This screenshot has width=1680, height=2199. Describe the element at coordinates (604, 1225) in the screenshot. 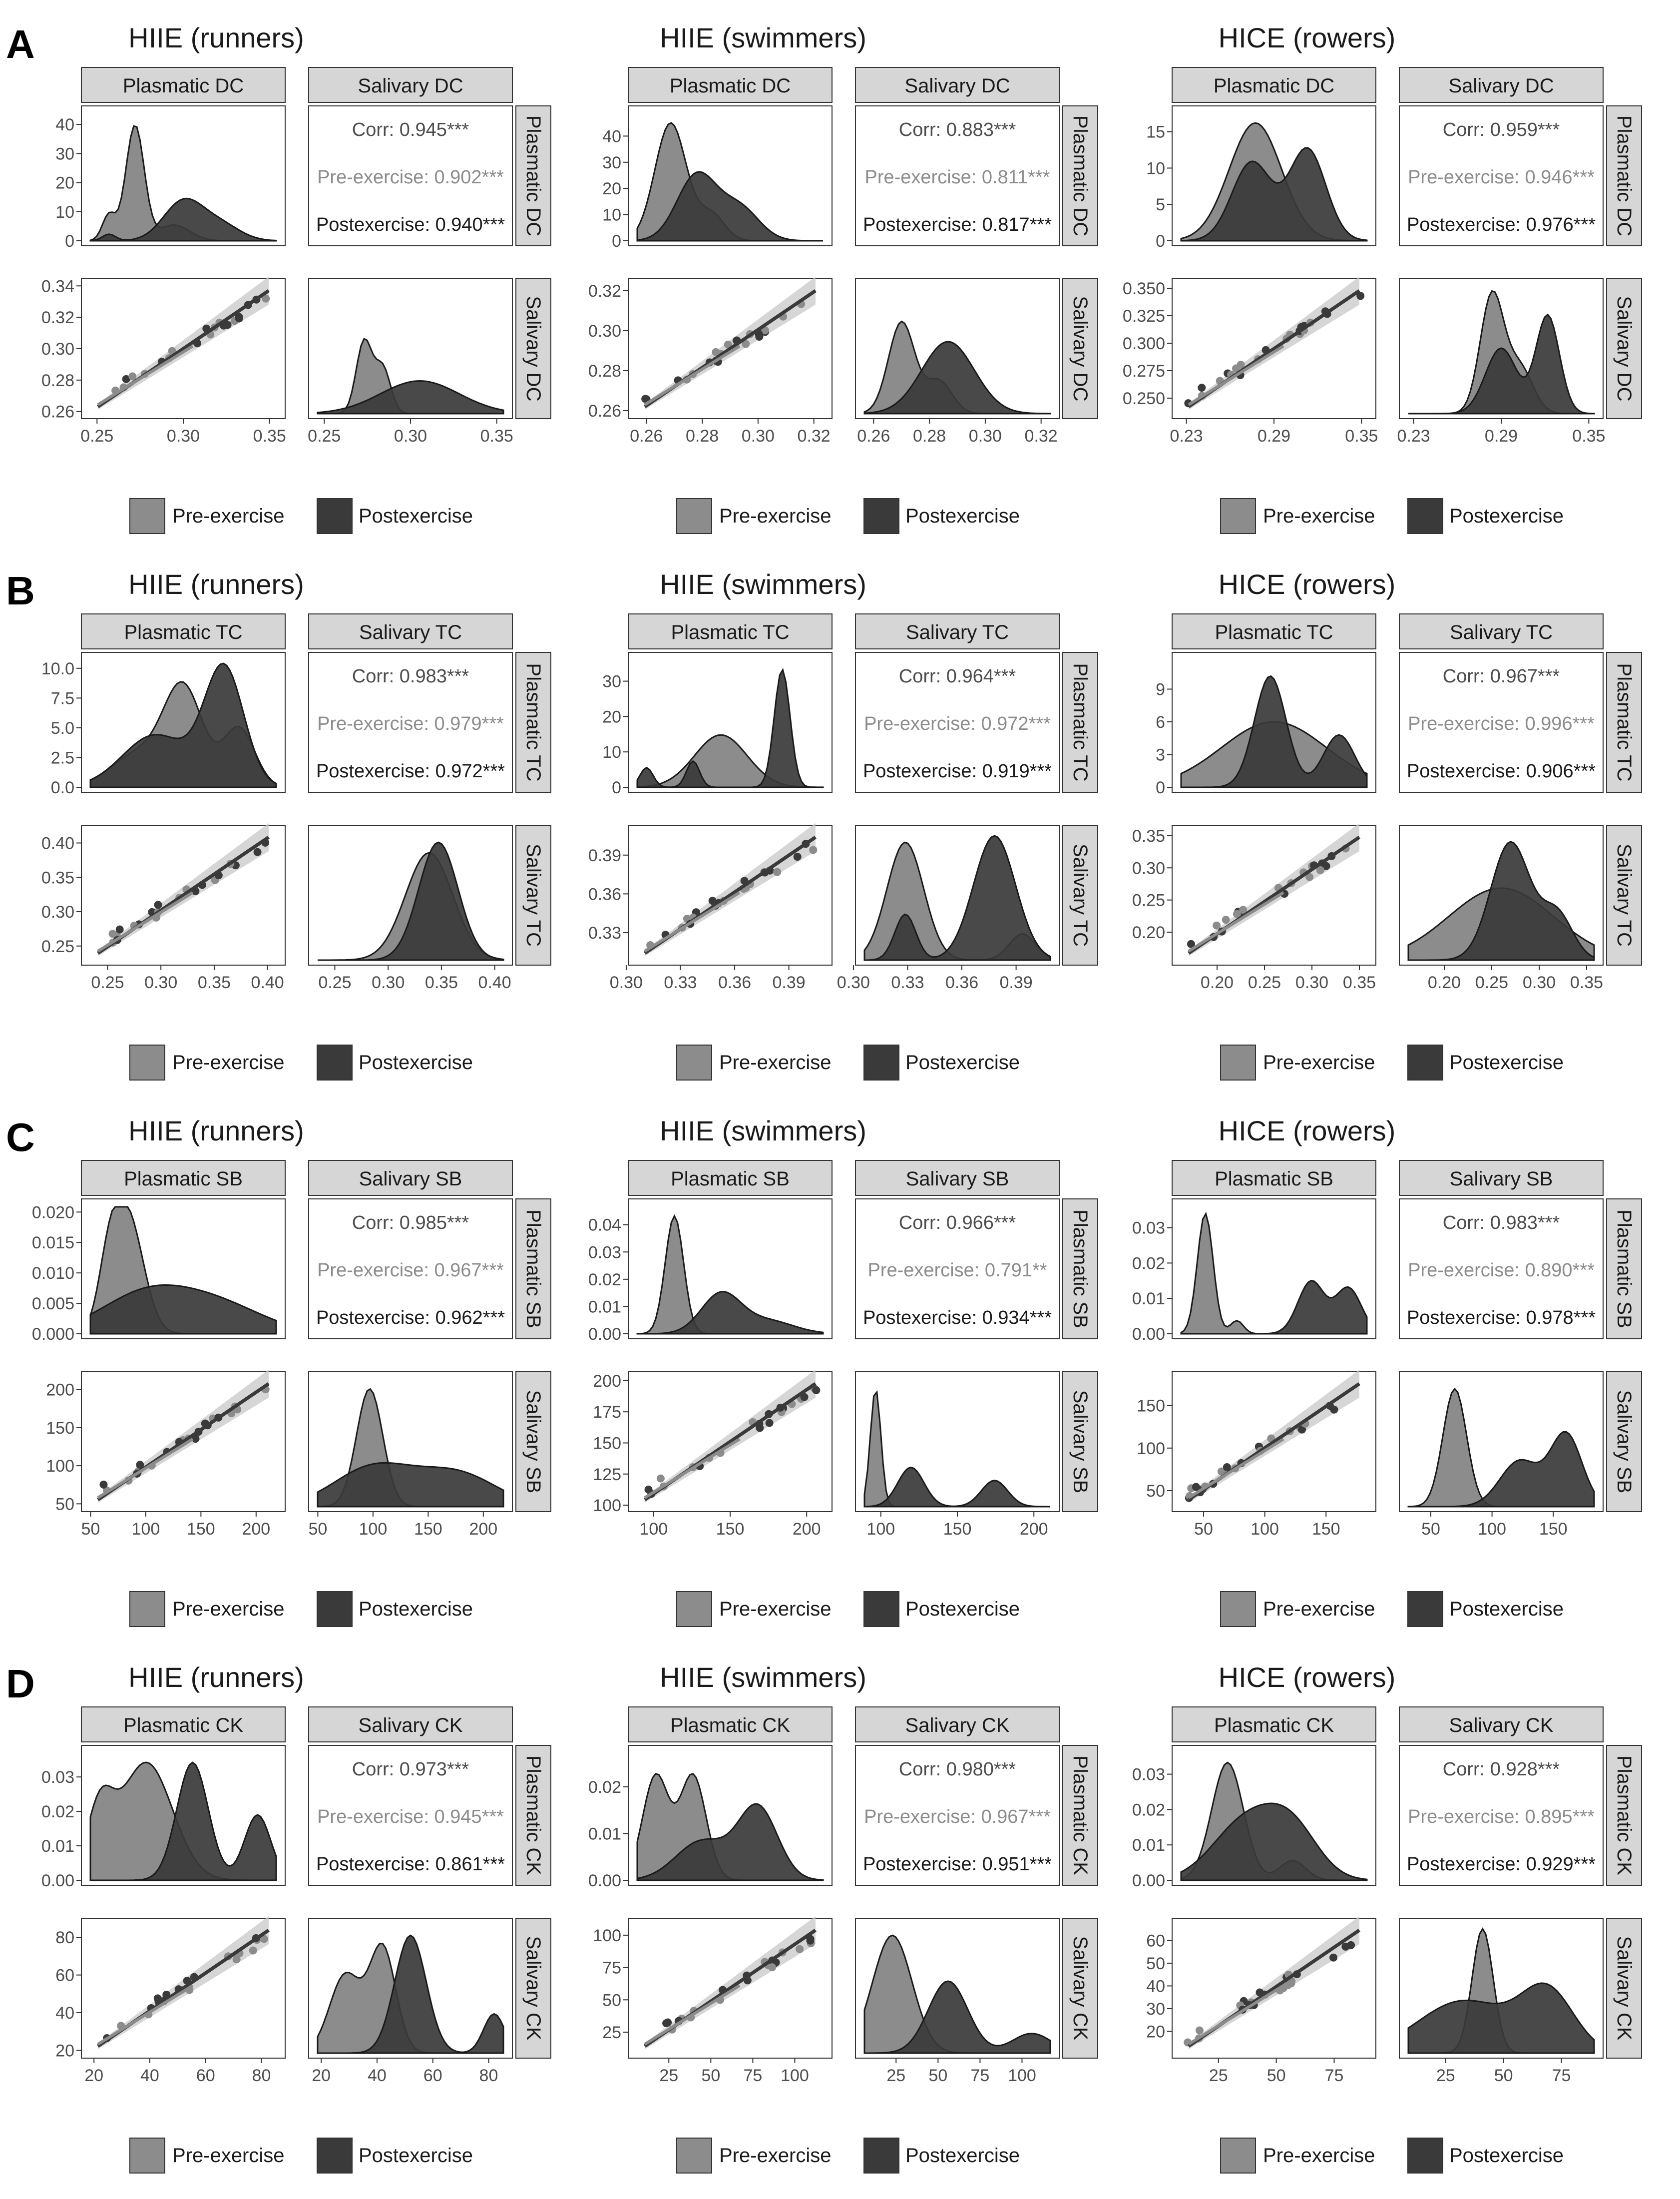

I see `y-tick-label: 0.04` at that location.